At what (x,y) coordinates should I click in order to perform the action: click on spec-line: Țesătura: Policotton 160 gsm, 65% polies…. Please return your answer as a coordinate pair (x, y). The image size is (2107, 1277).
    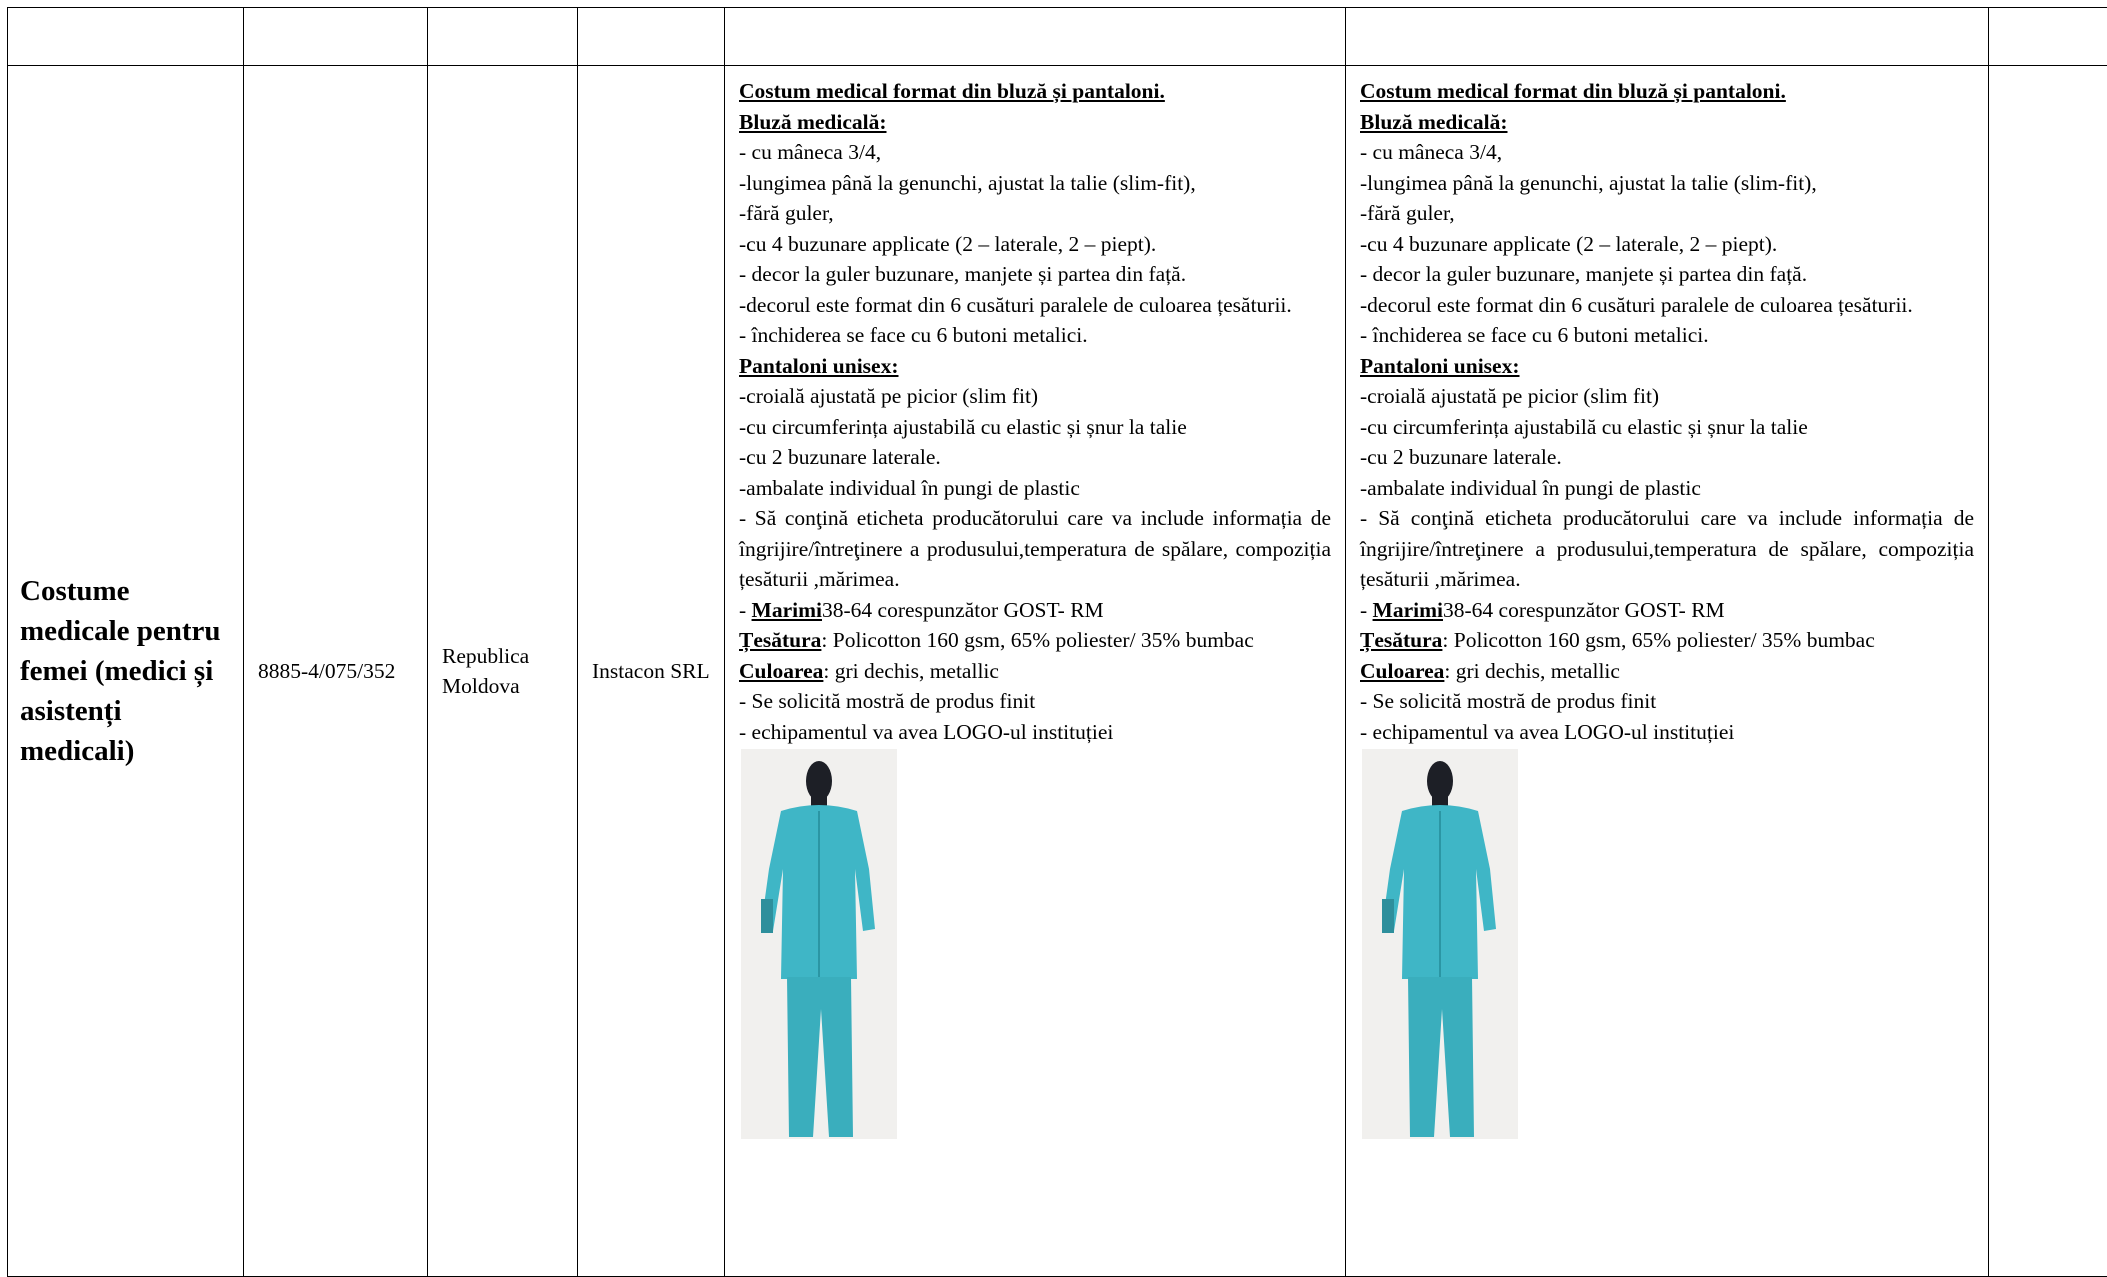
    Looking at the image, I should click on (1035, 640).